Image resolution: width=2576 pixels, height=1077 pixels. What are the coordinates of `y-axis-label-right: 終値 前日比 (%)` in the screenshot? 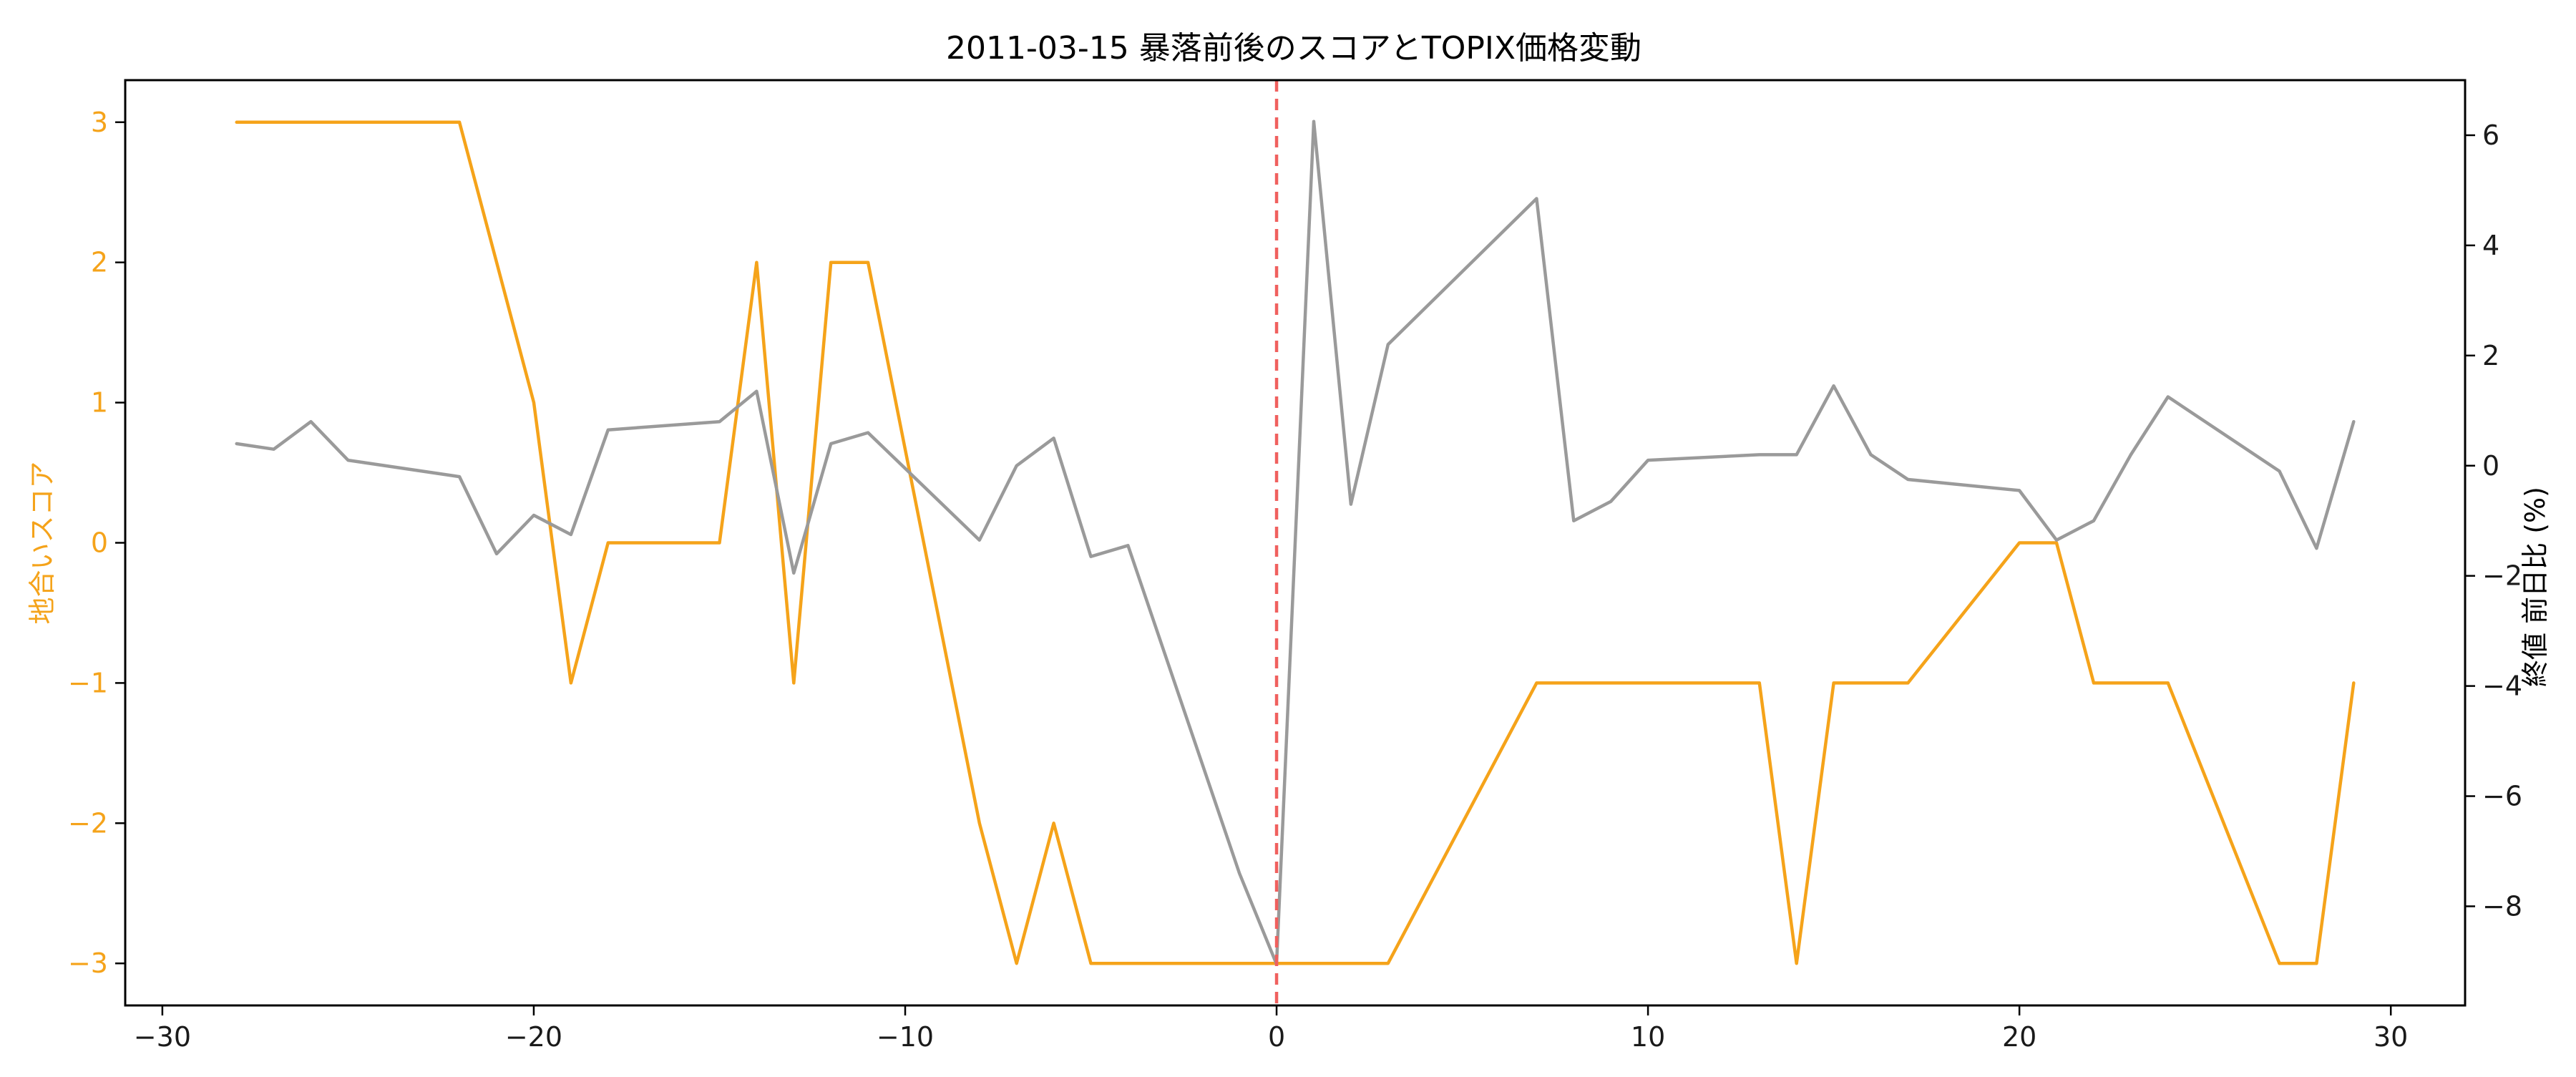 It's located at (2535, 587).